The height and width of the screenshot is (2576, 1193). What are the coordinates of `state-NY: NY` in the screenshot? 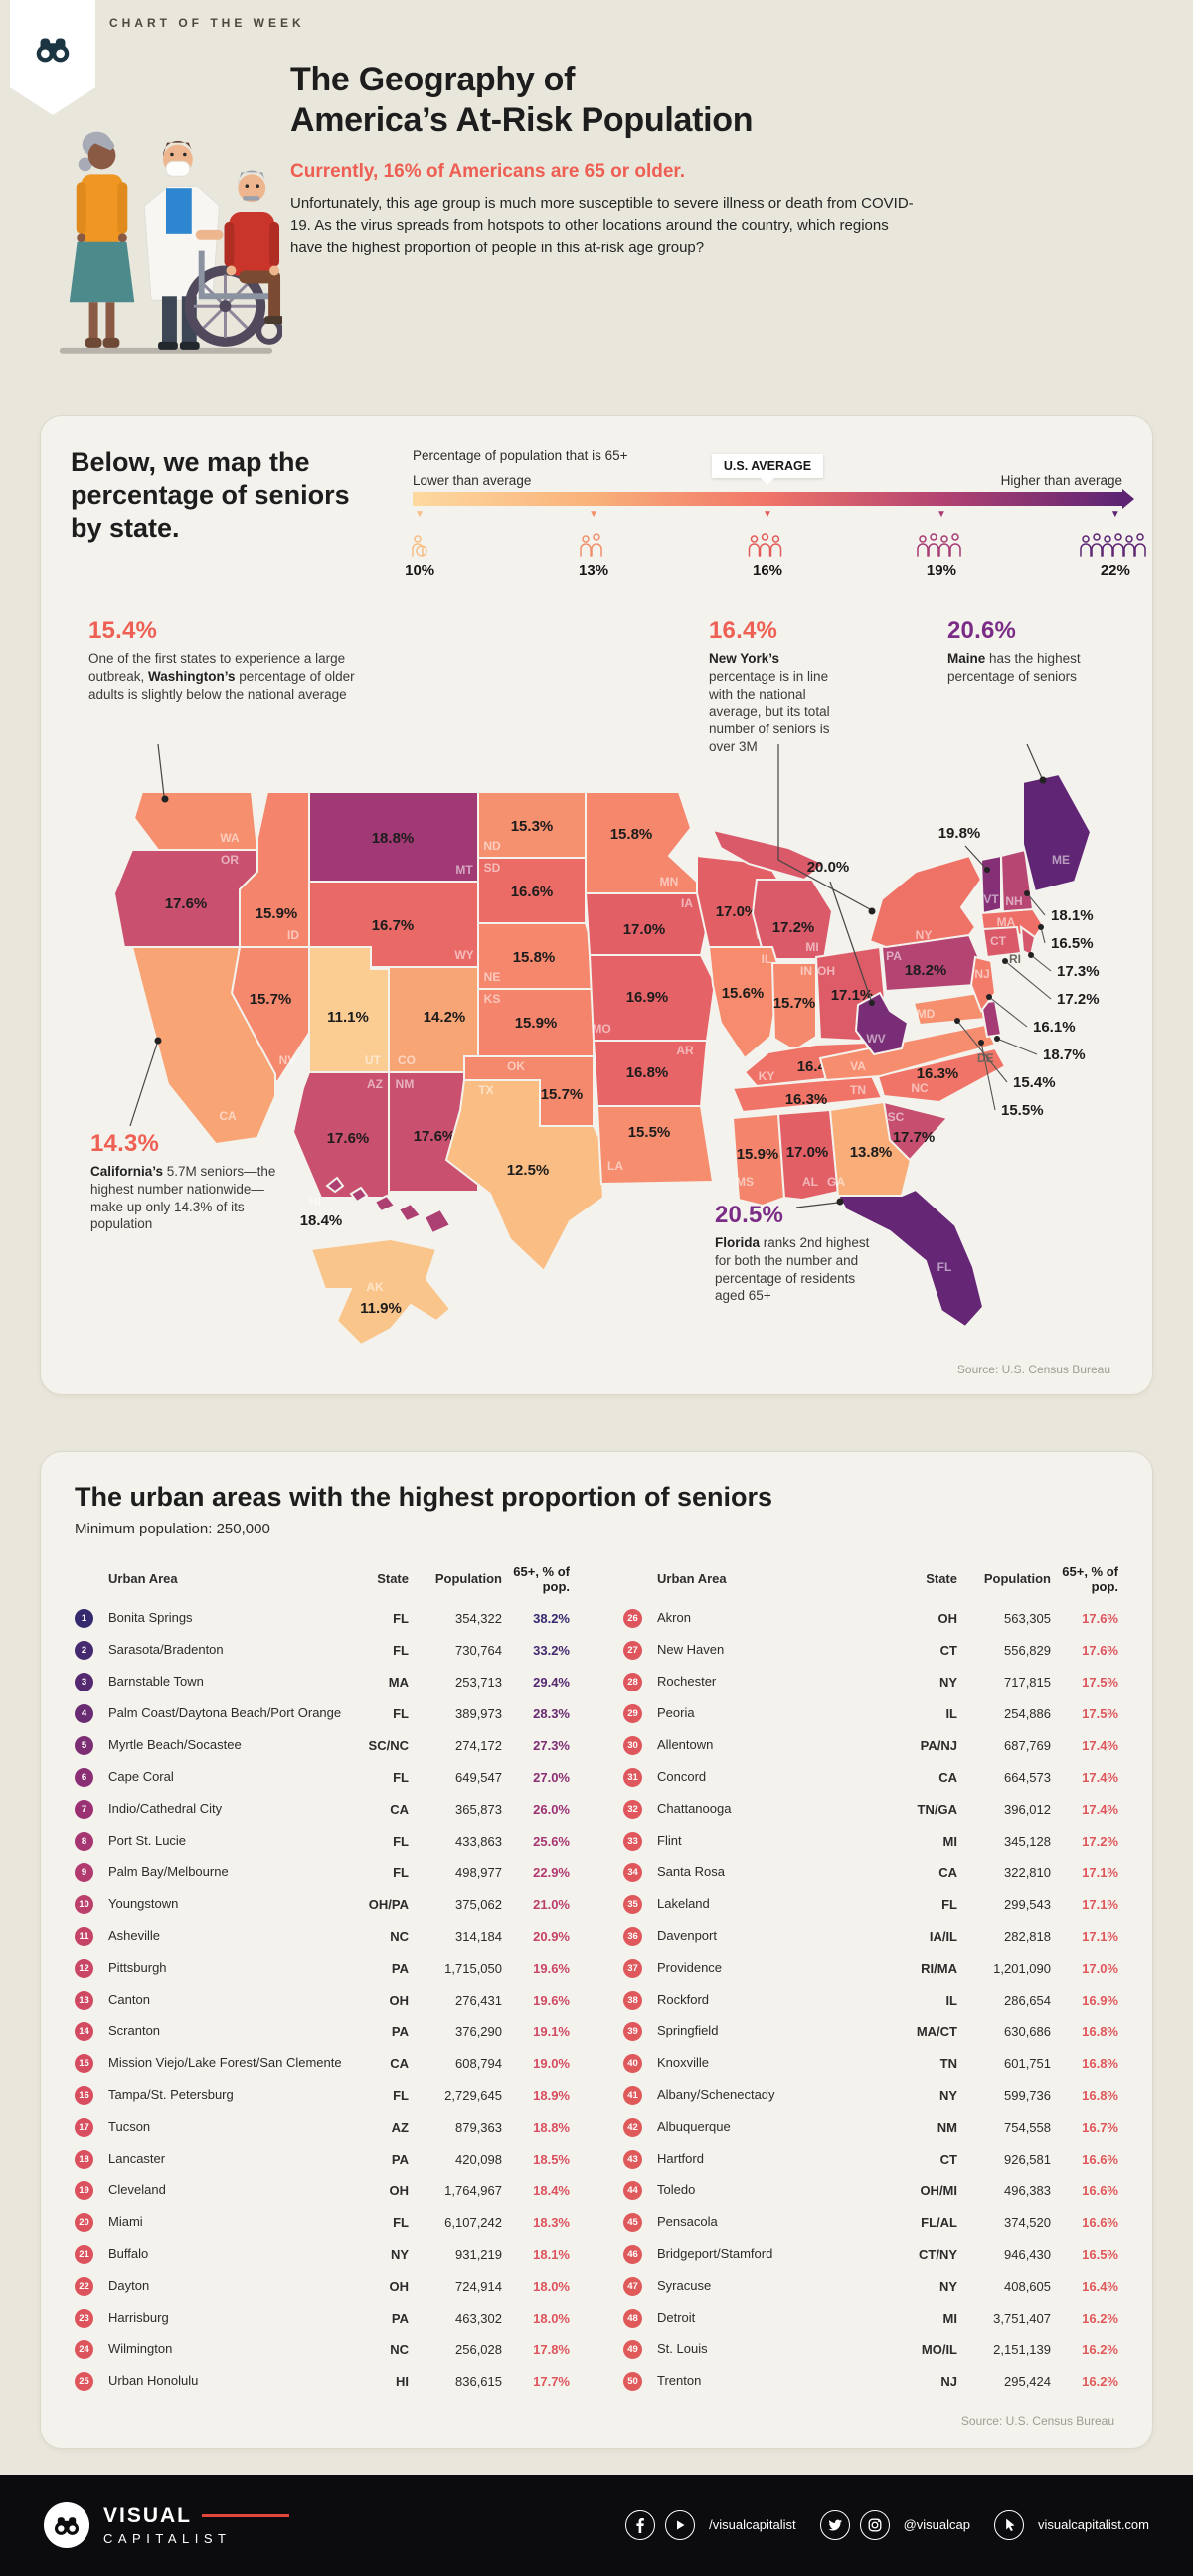 It's located at (925, 901).